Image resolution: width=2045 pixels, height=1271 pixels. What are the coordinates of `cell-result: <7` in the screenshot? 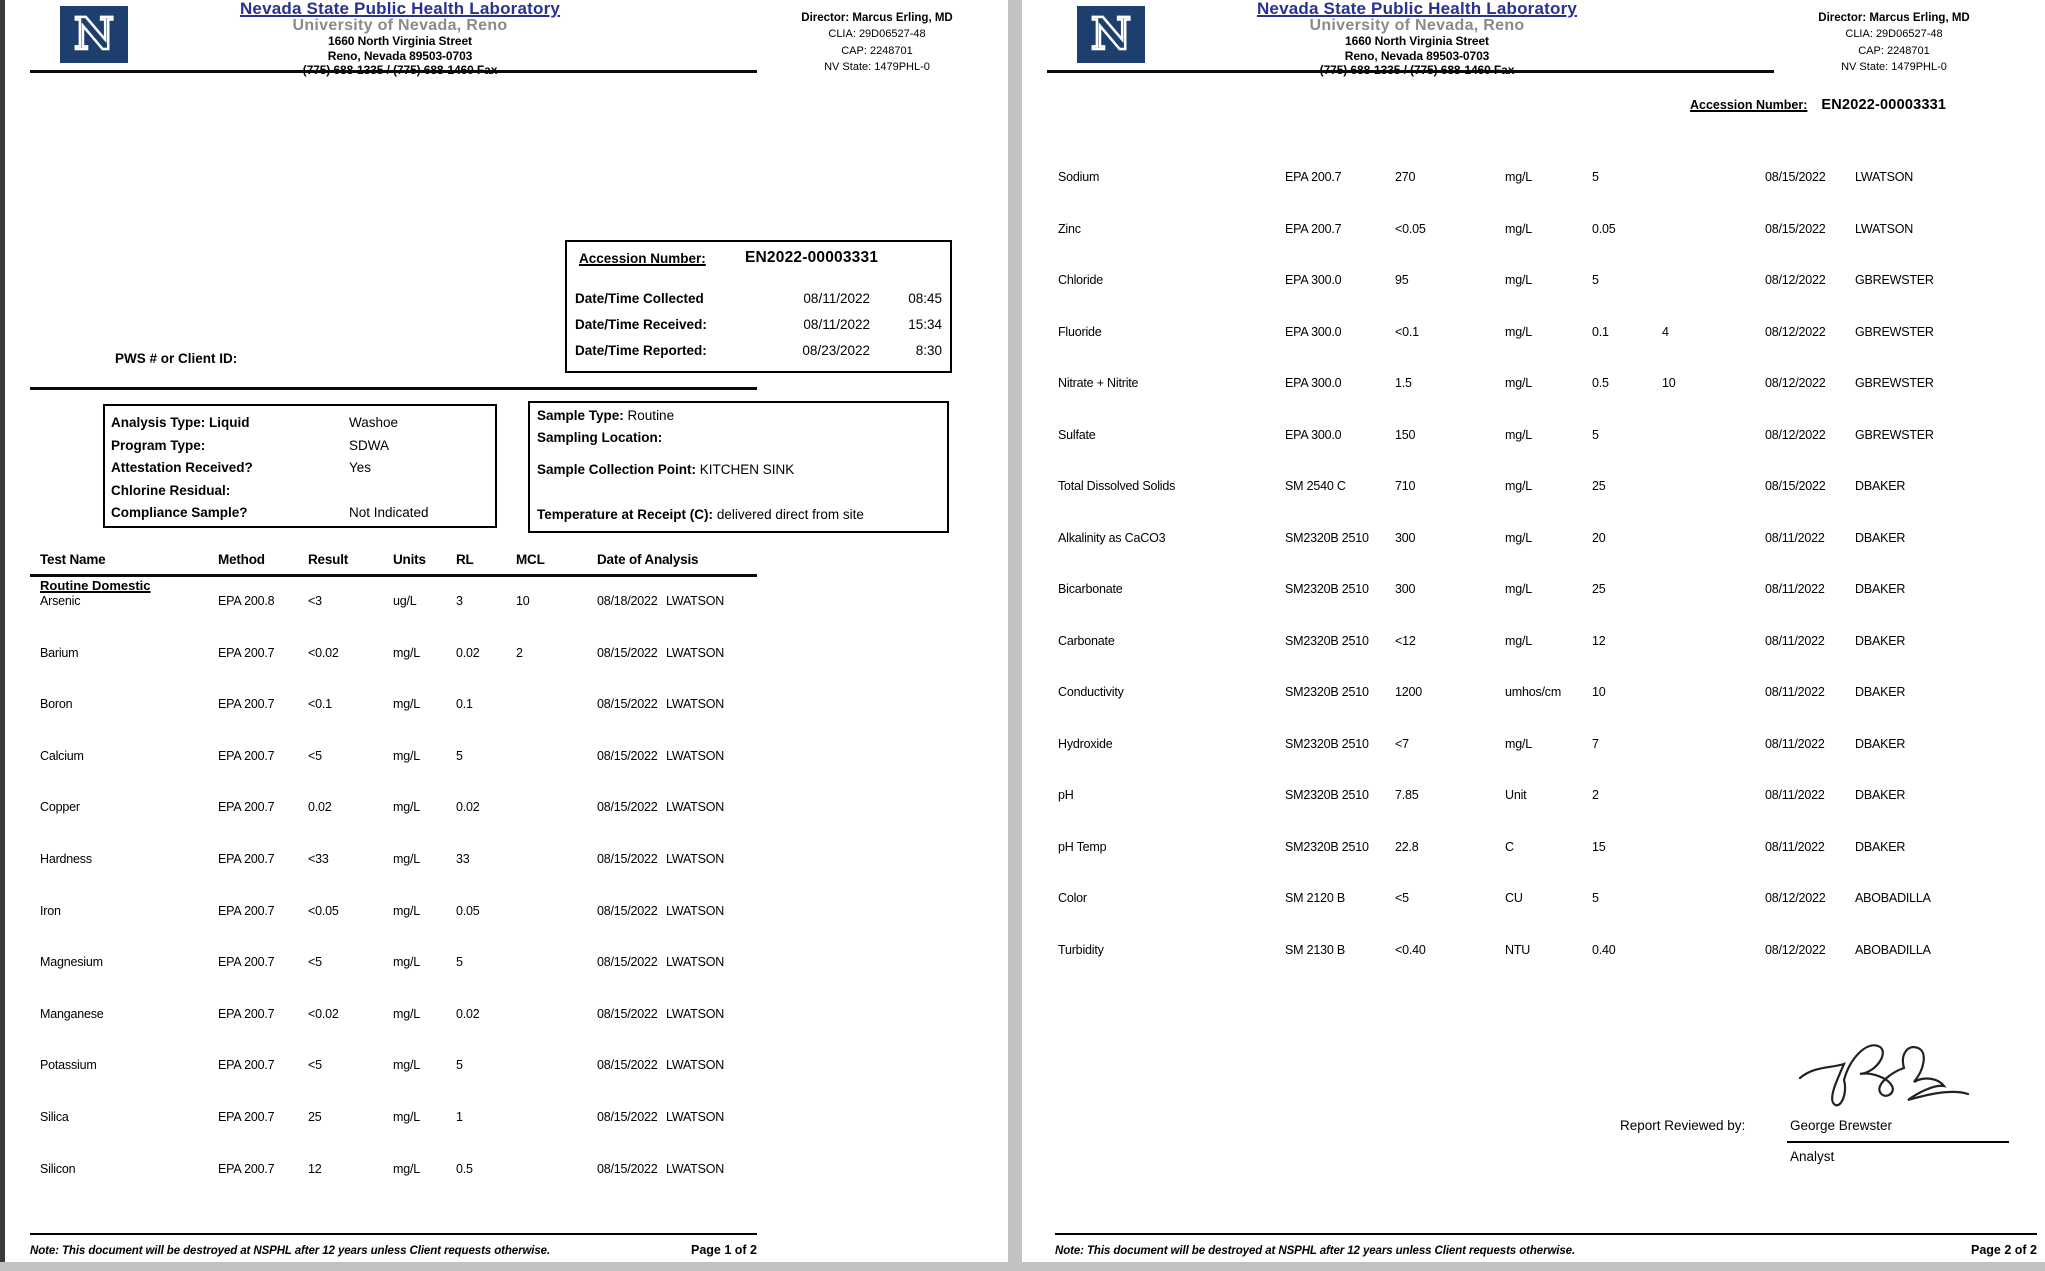 It's located at (1402, 743).